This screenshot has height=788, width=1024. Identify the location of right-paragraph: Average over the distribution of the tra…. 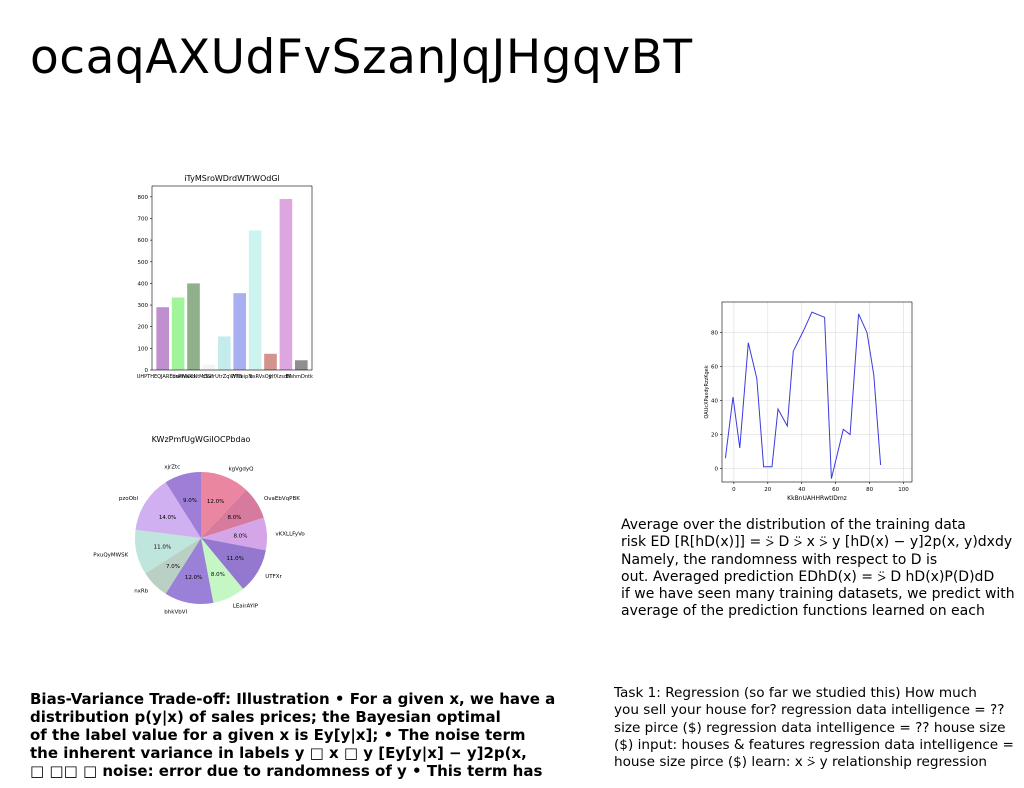
(818, 569).